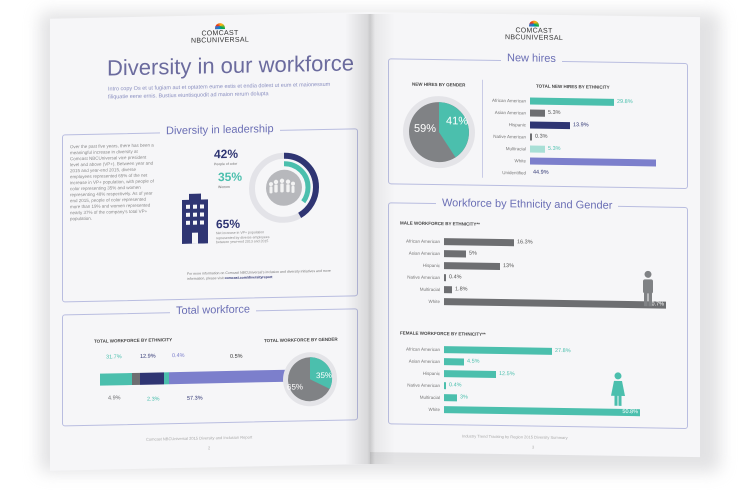 The height and width of the screenshot is (500, 750). What do you see at coordinates (509, 136) in the screenshot?
I see `nh-label: Native American` at bounding box center [509, 136].